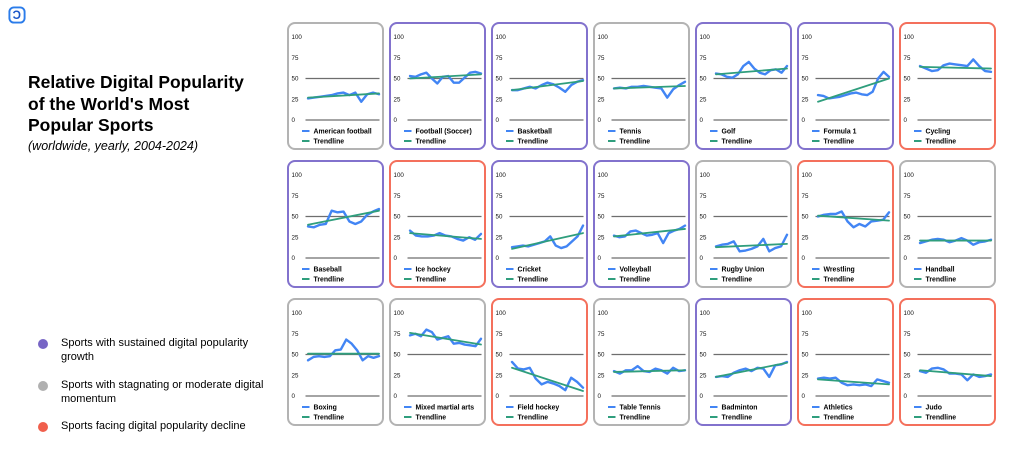 The width and height of the screenshot is (1020, 450). I want to click on sport-chart-football-soccer-: 100 75 50 25 0 Football (Soccer) Trendline, so click(438, 89).